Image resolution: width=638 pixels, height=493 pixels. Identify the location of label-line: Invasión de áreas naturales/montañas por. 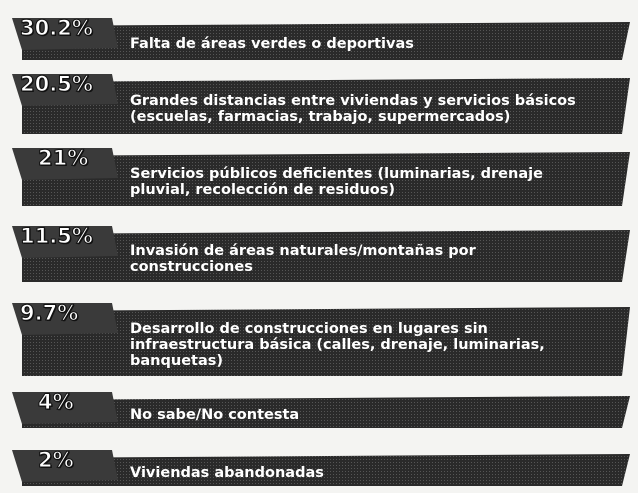
(303, 251).